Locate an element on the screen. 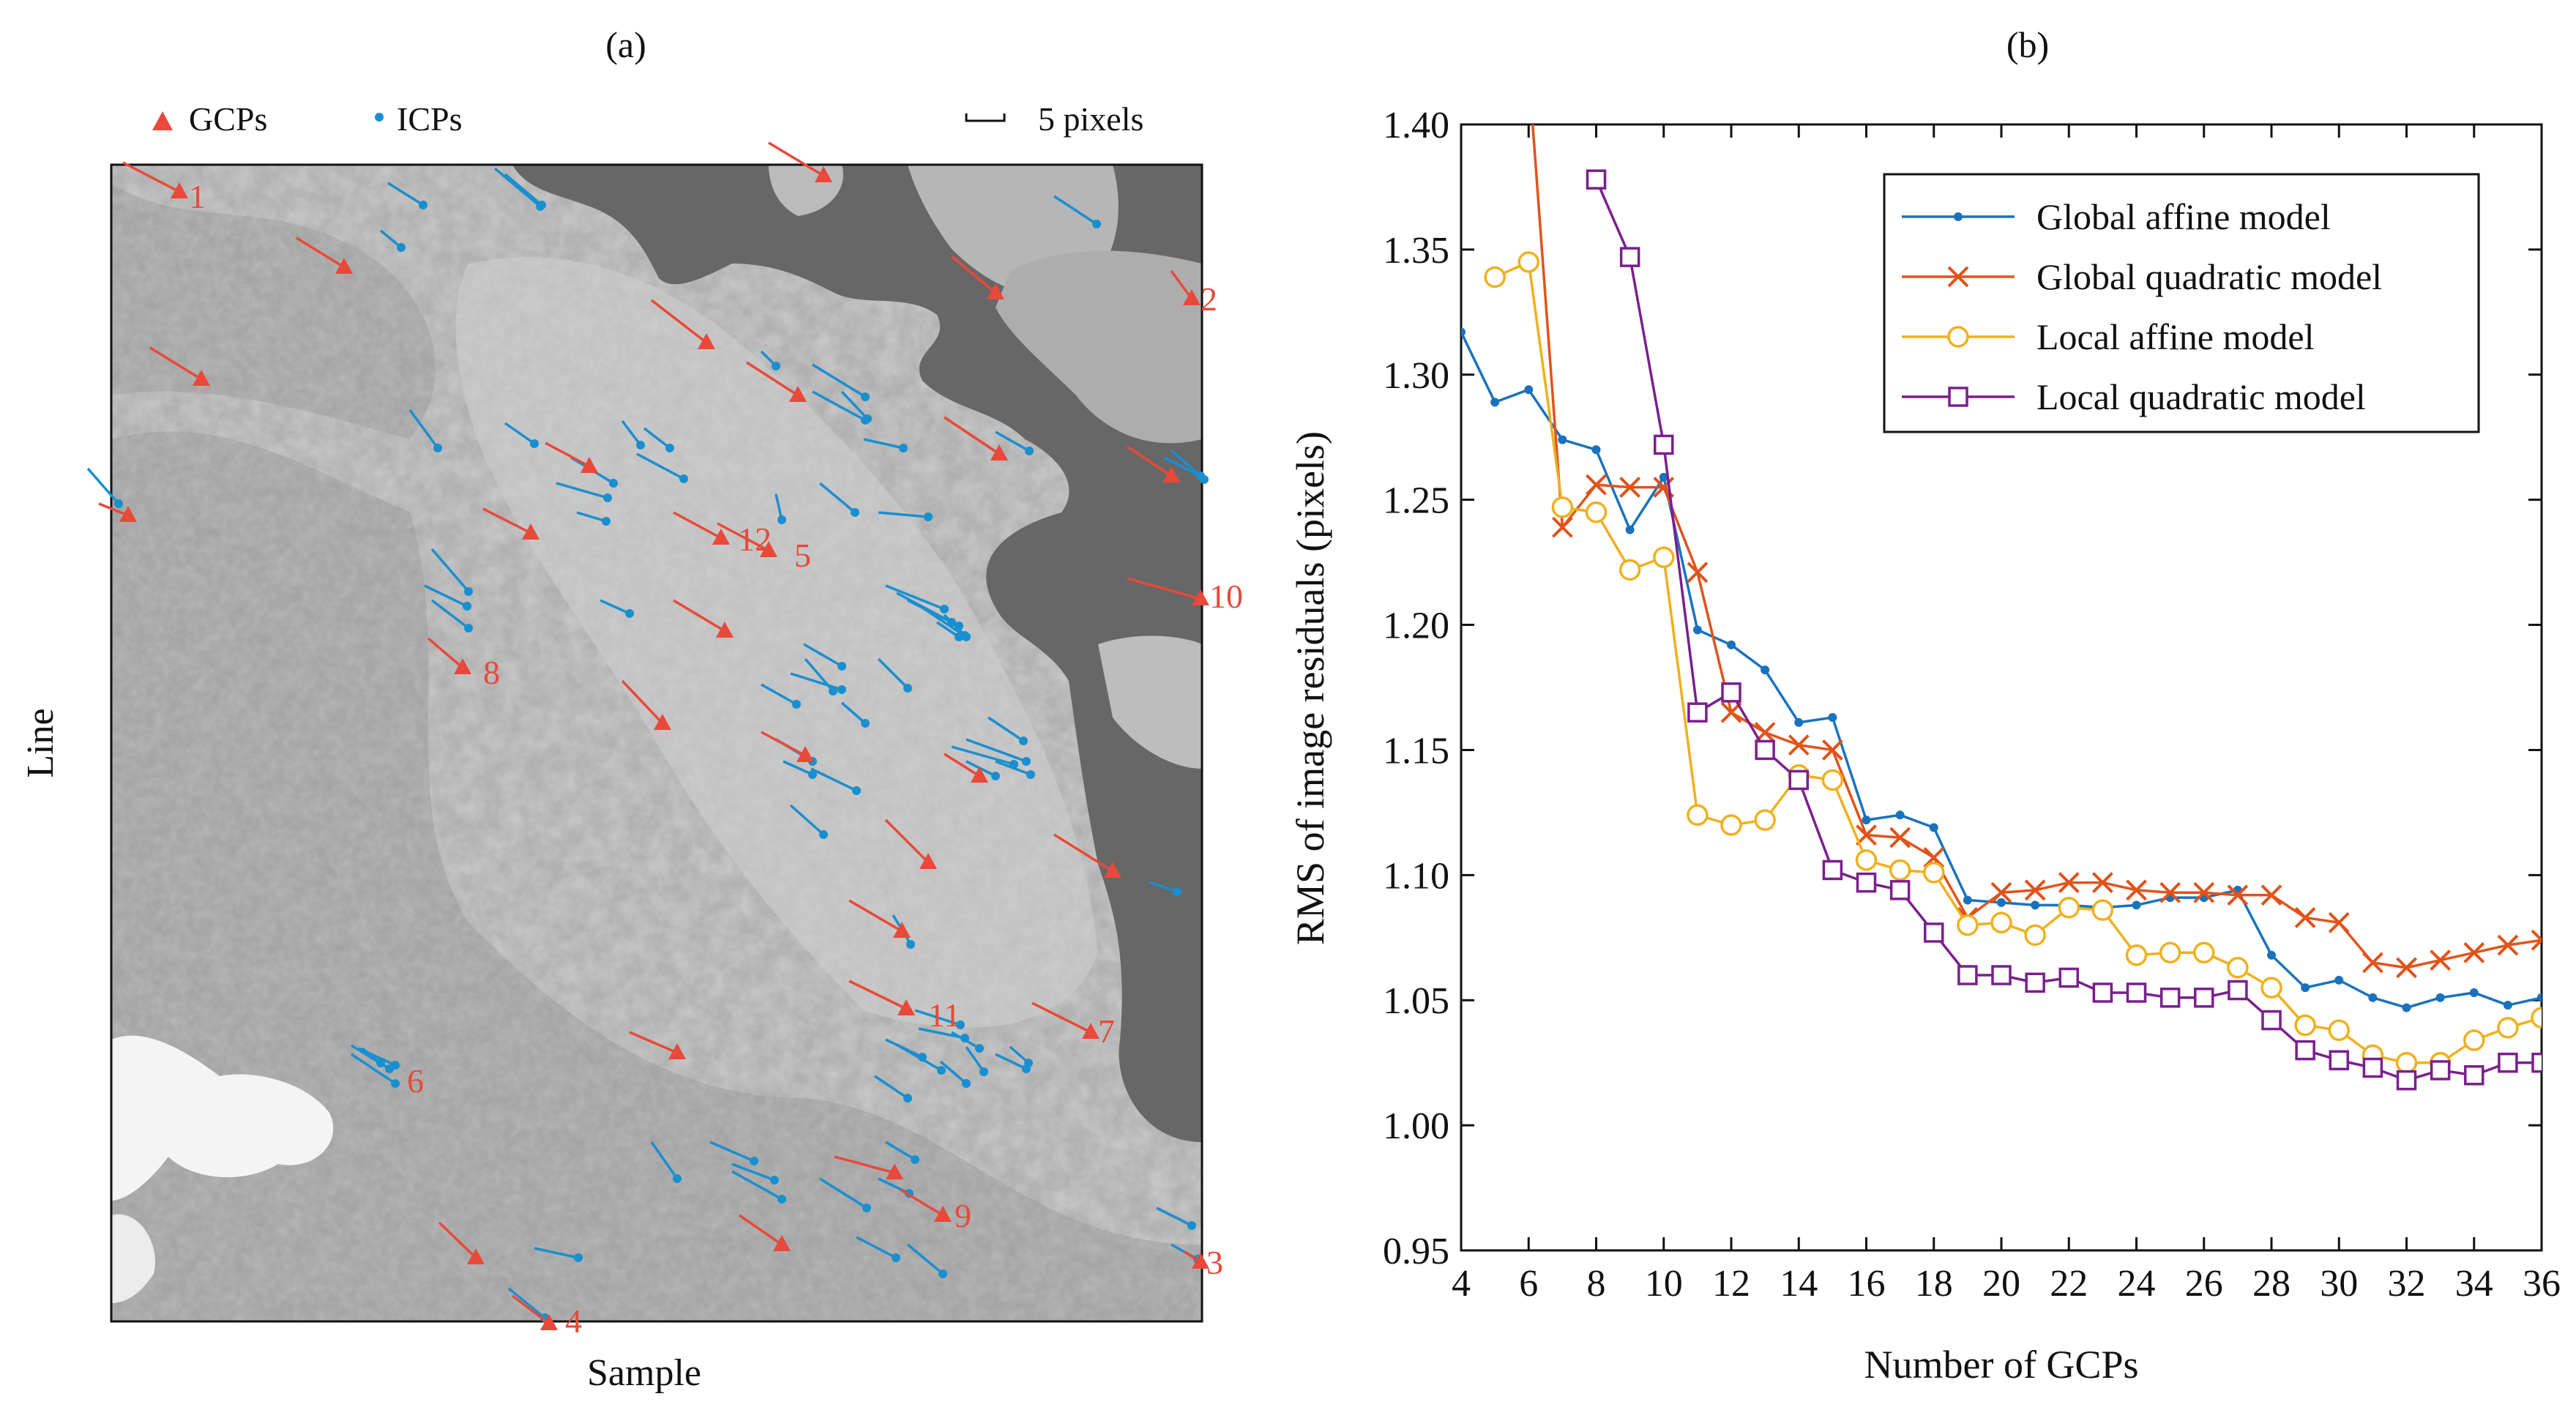  gcp-number: 8 is located at coordinates (491, 672).